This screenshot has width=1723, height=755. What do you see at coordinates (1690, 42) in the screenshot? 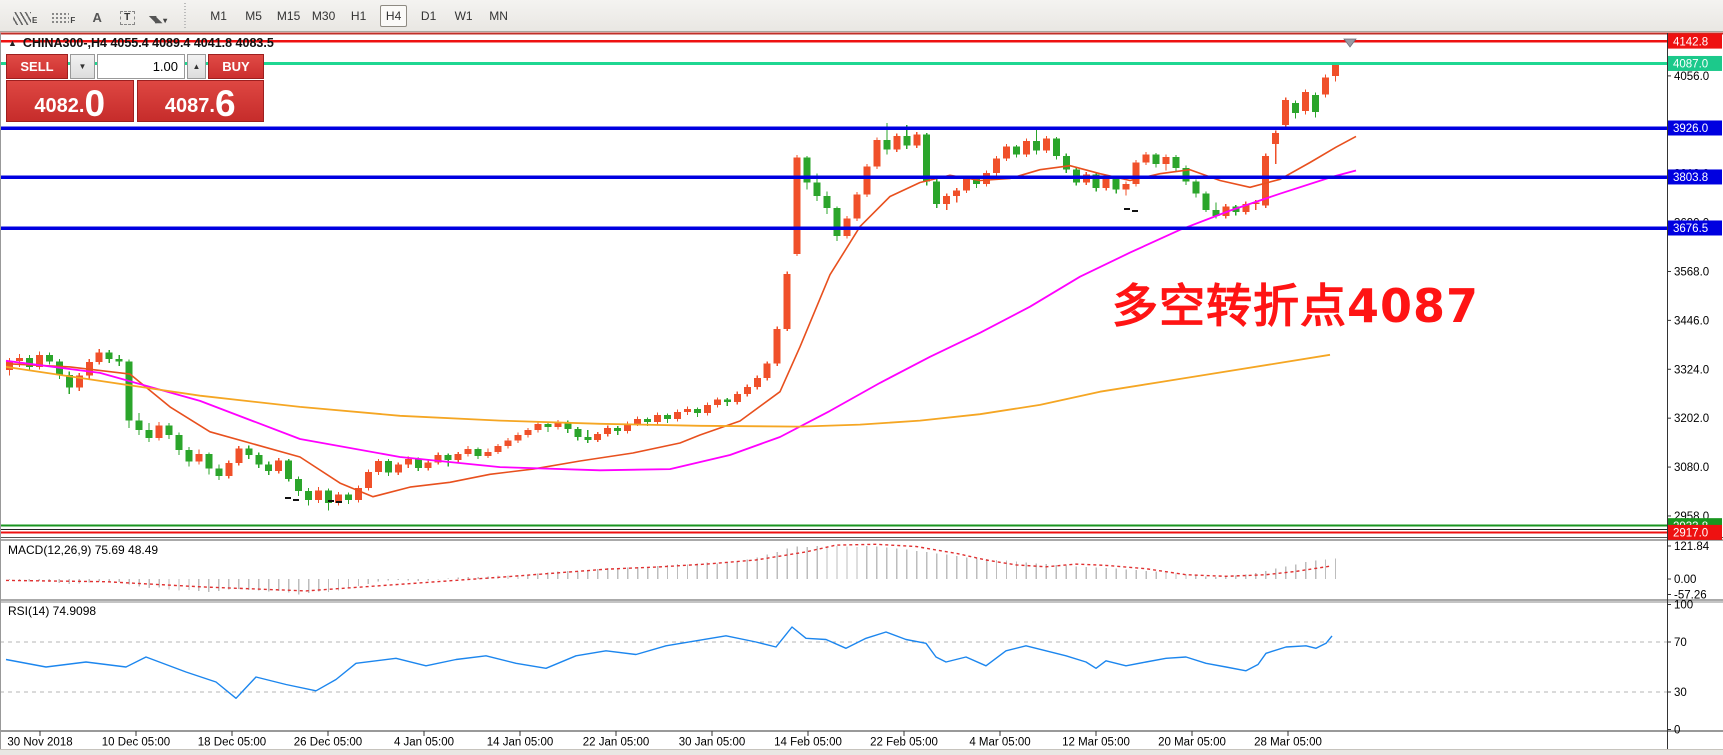
I see `svg-text: 4142.8` at bounding box center [1690, 42].